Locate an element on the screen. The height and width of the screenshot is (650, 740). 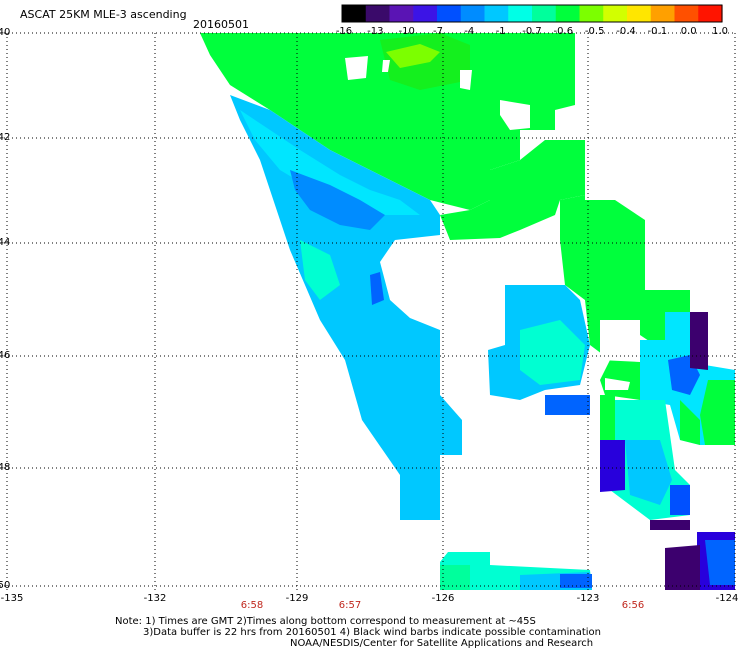
lat-label: -50 is located at coordinates (5, 585).